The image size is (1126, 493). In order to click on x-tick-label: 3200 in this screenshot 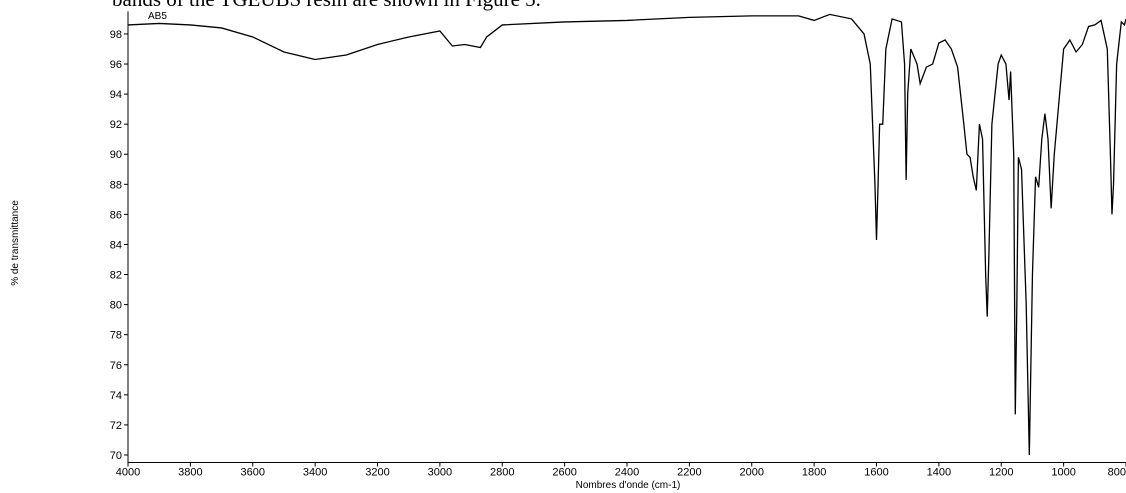, I will do `click(377, 473)`.